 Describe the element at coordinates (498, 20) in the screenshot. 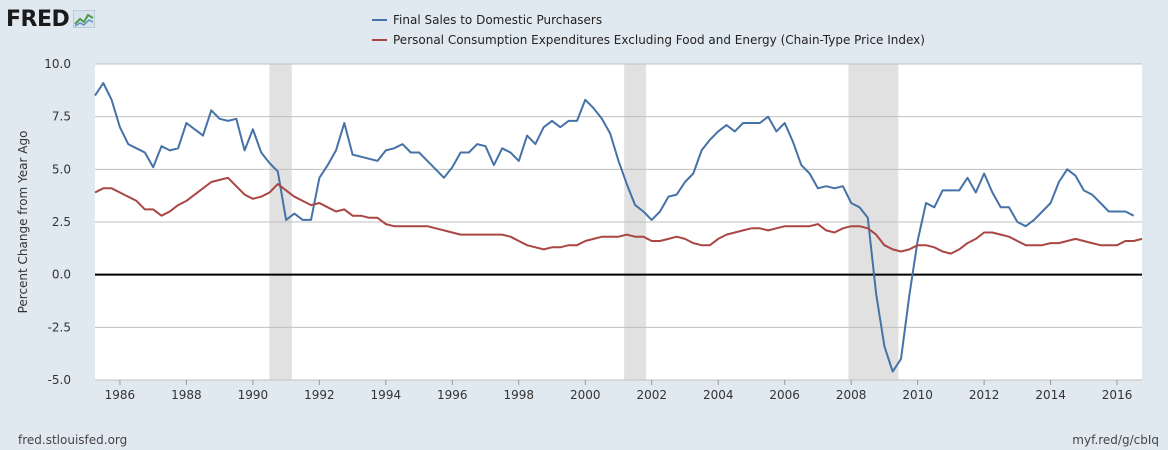

I see `legend-label-series-1: Final Sales to Domestic Purchasers` at that location.